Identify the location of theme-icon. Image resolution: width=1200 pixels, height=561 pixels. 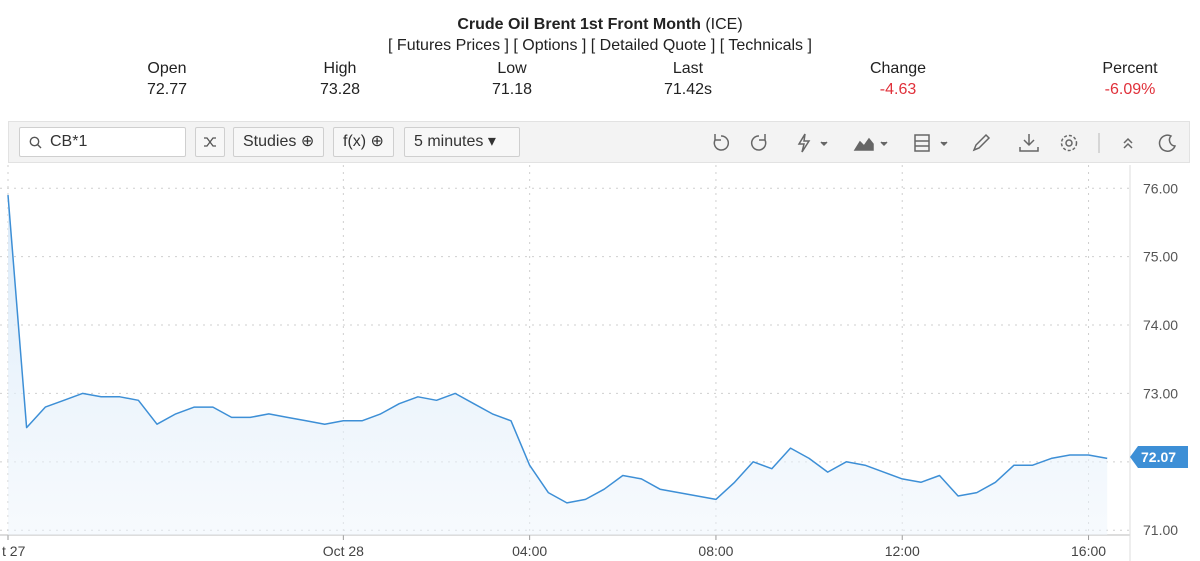
(1167, 143).